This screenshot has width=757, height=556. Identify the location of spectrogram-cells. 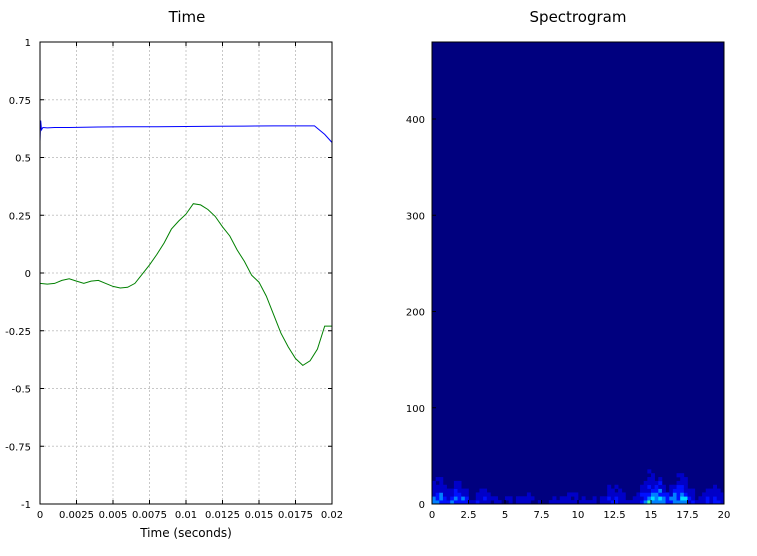
(578, 487).